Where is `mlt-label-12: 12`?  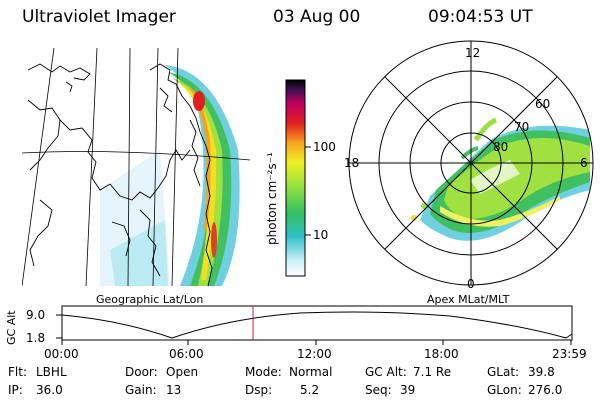 mlt-label-12: 12 is located at coordinates (473, 53).